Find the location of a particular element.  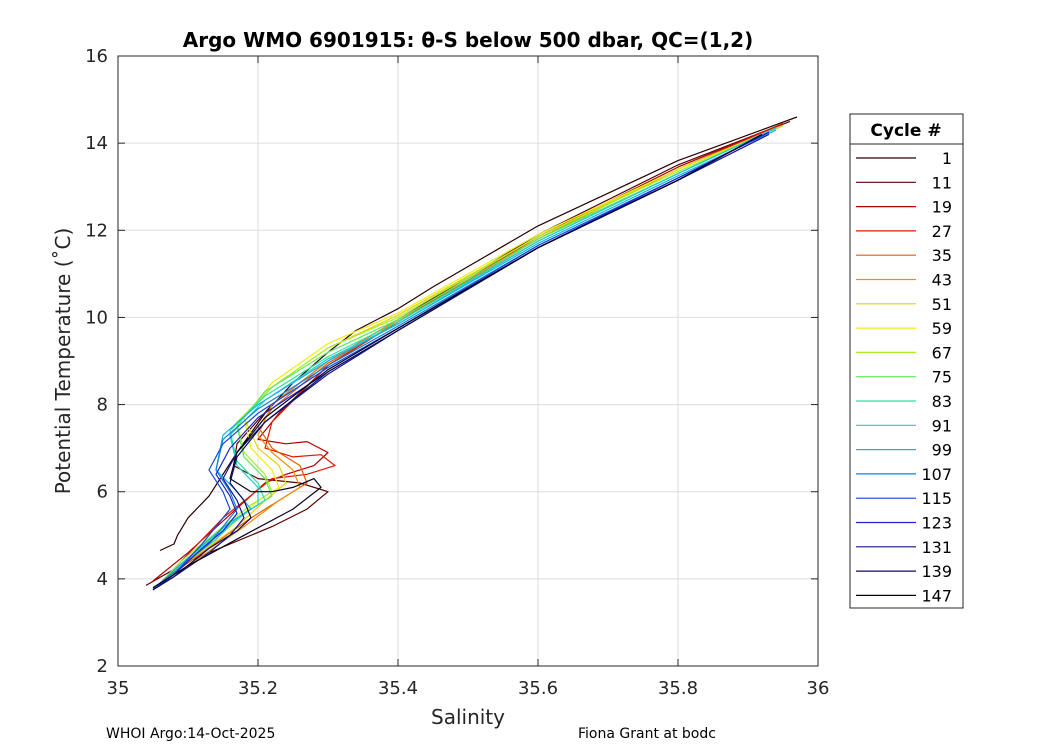

legend-label: 1 is located at coordinates (947, 158).